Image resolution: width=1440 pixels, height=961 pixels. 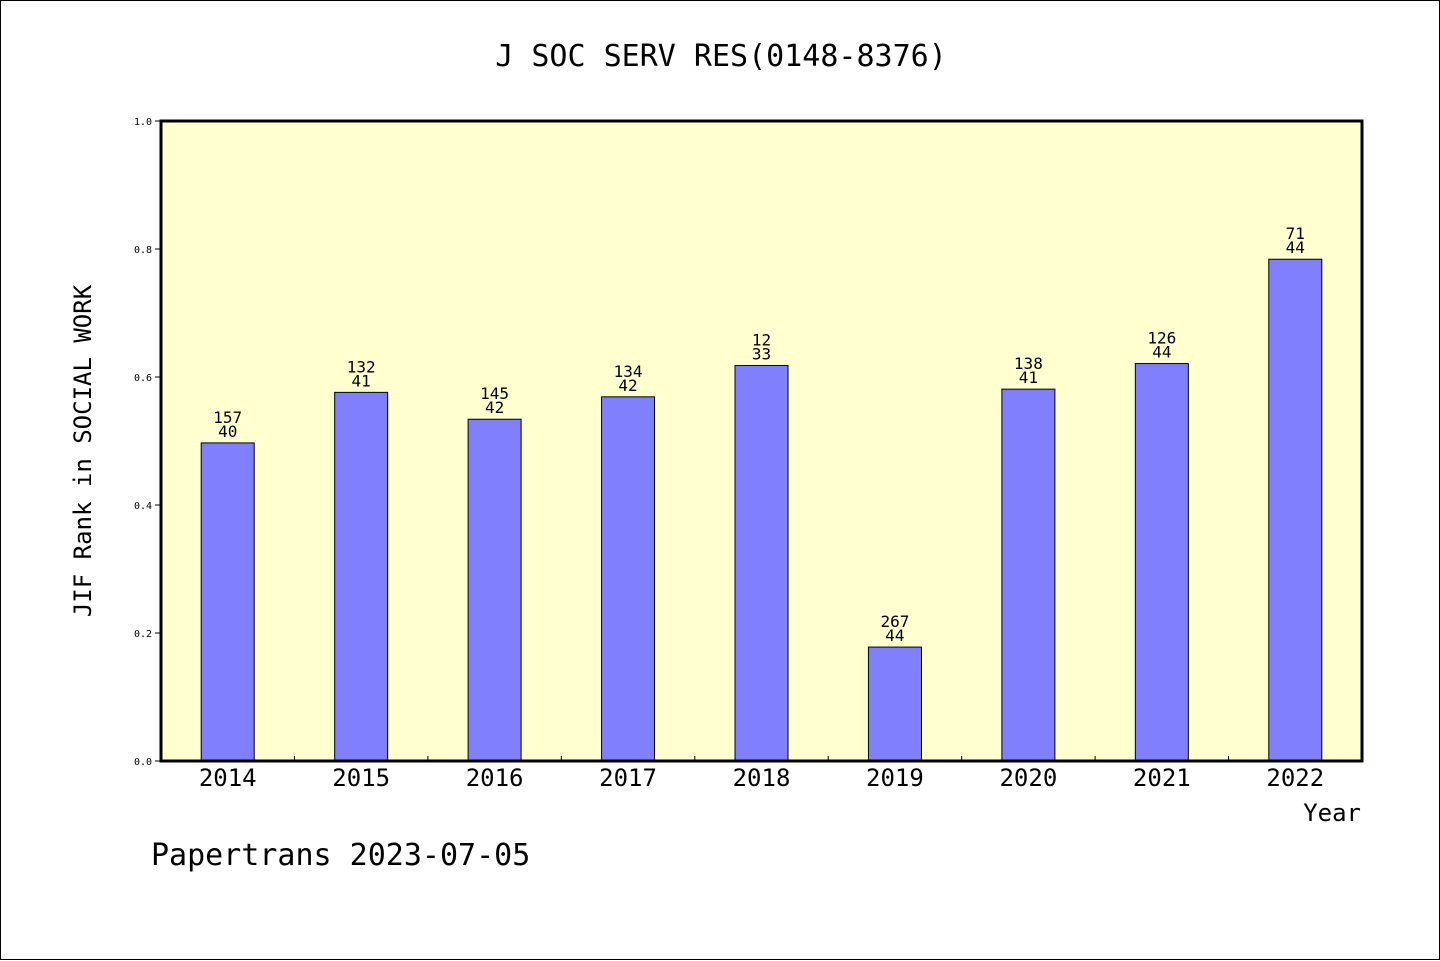 I want to click on x-tick-label: 2017, so click(x=628, y=778).